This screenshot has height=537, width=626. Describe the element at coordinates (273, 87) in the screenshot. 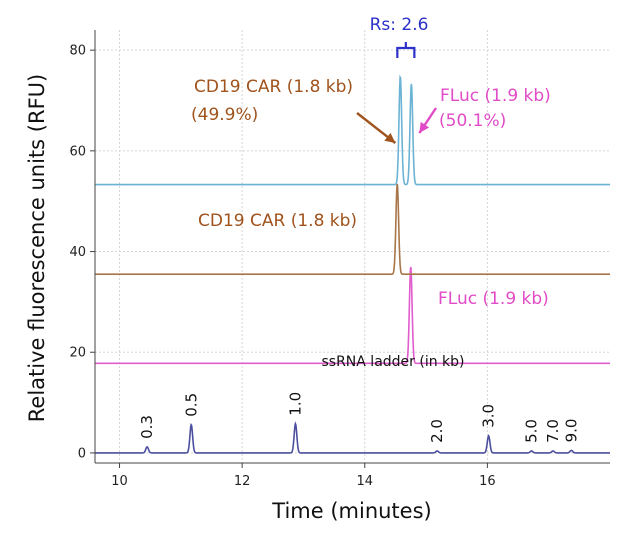

I see `mix-car-peak-name: CD19 CAR (1.8 kb)` at that location.